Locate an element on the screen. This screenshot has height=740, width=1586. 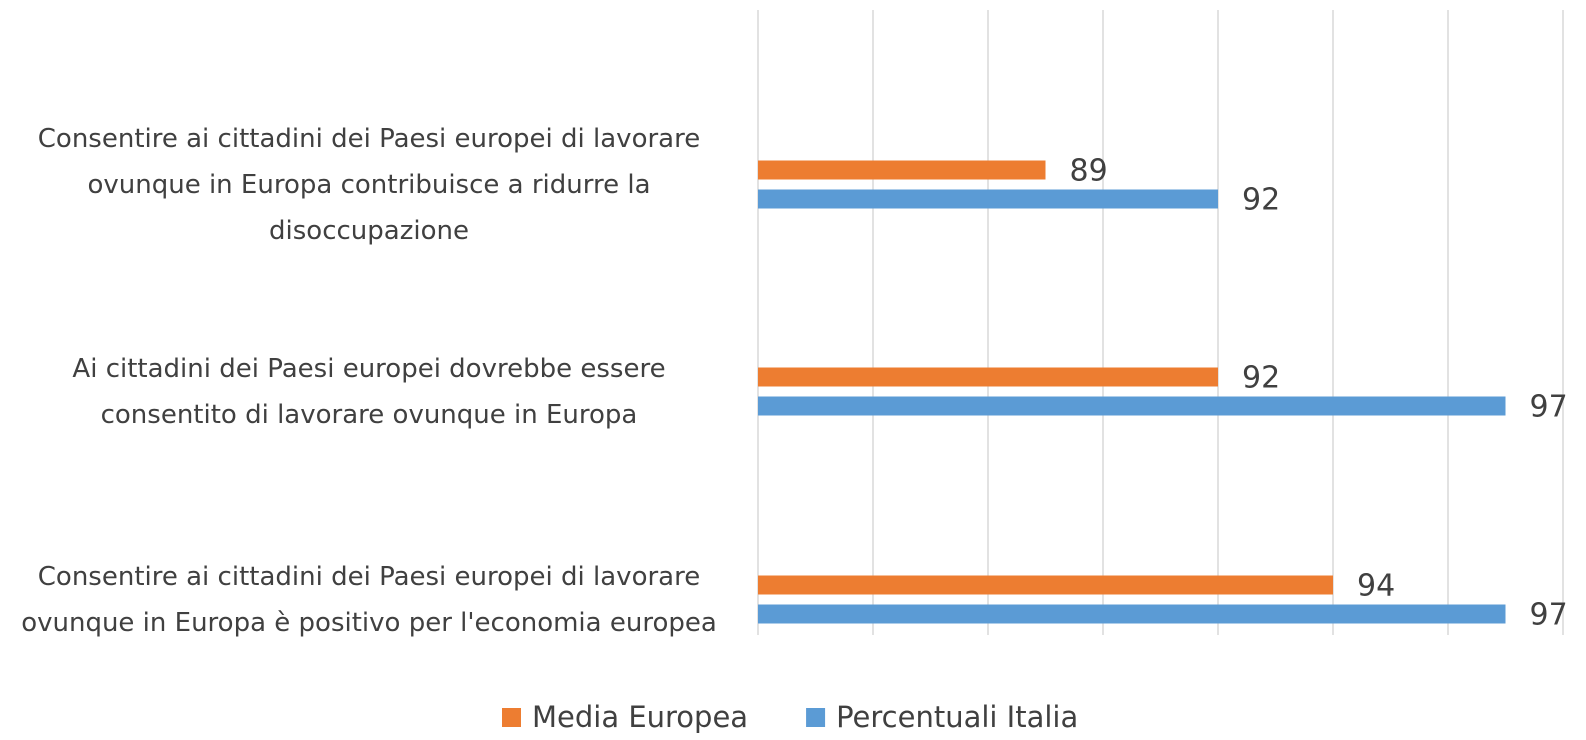
value-label: 94 is located at coordinates (1376, 586).